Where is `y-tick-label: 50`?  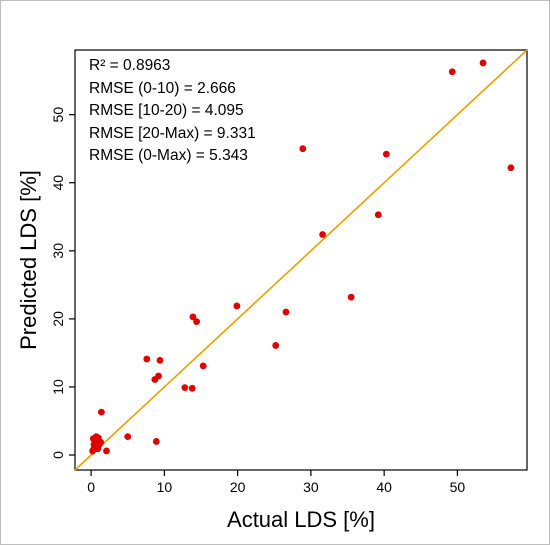 y-tick-label: 50 is located at coordinates (58, 115).